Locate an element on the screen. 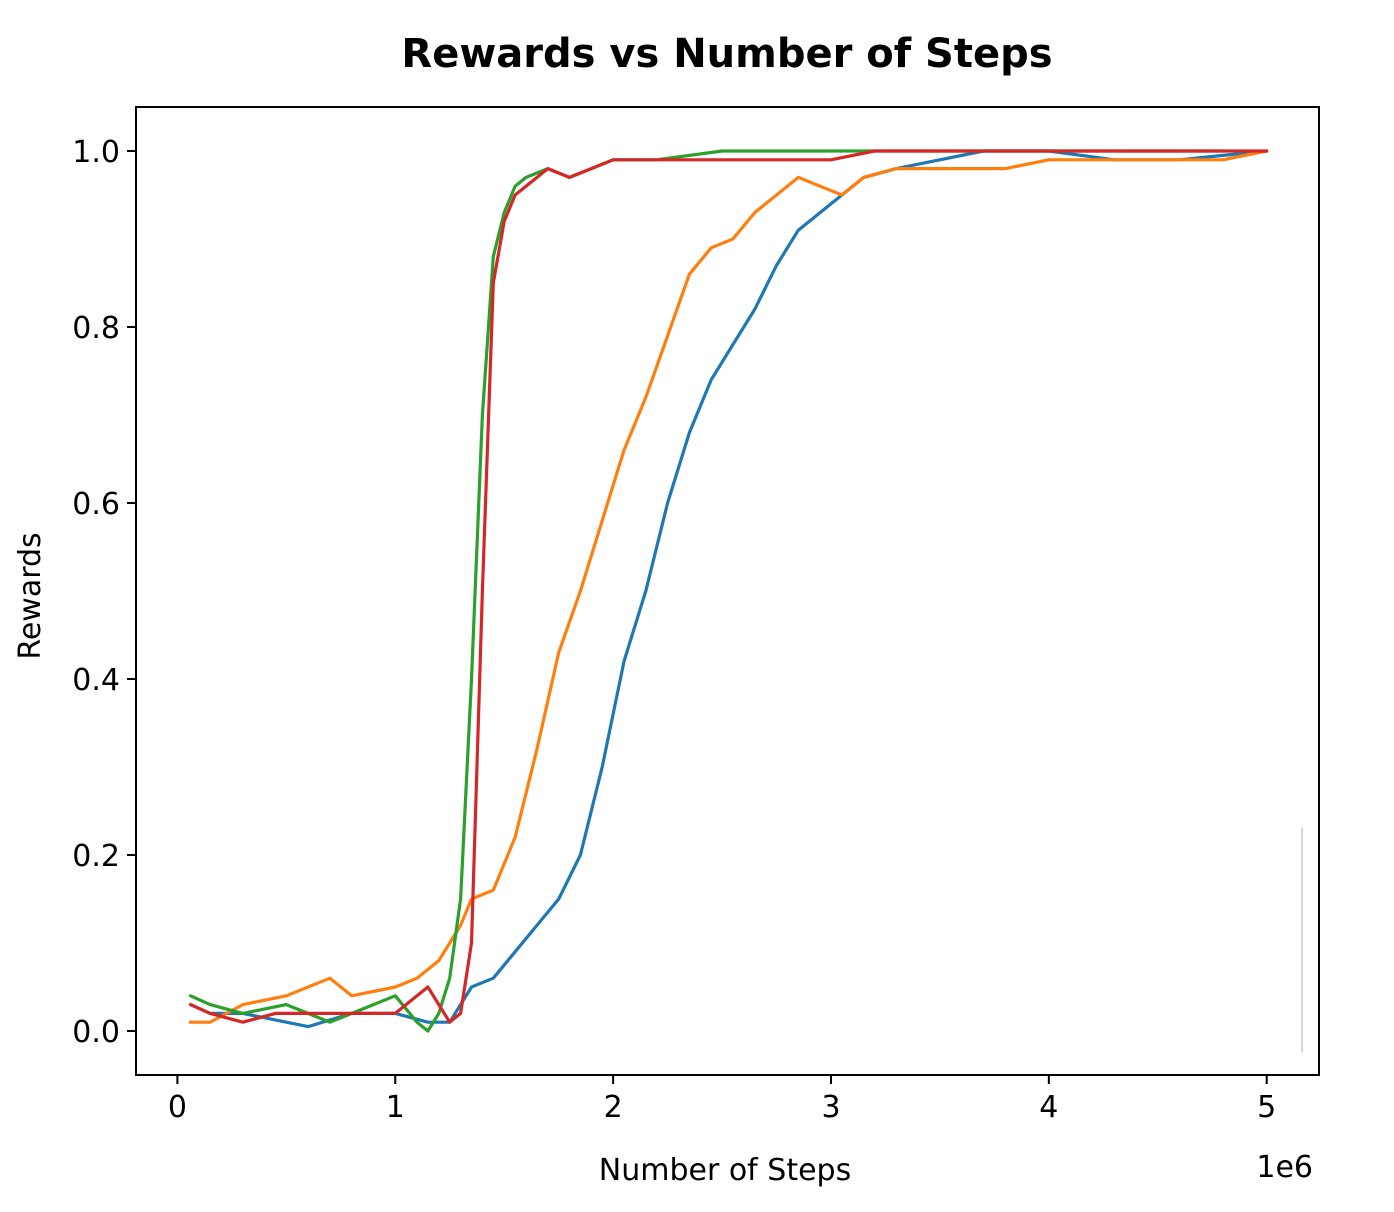 The width and height of the screenshot is (1394, 1212). chart-title: Rewards vs Number of Steps is located at coordinates (726, 54).